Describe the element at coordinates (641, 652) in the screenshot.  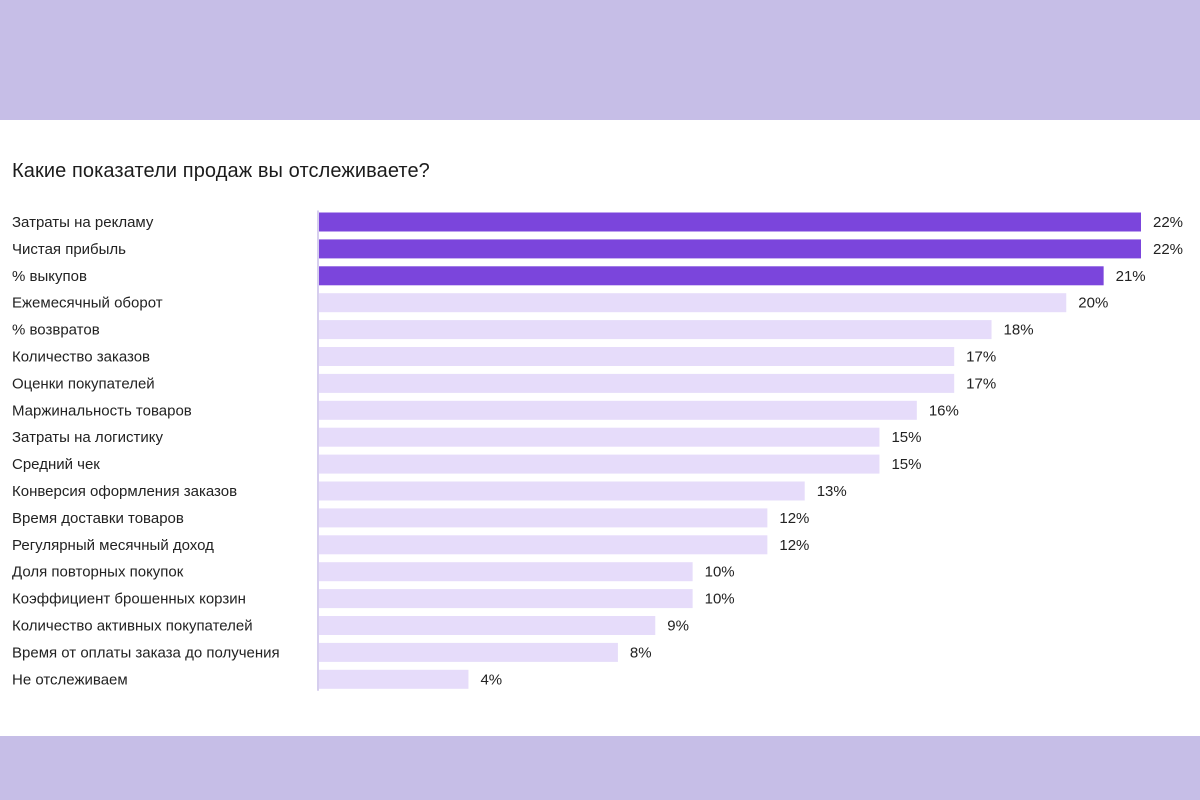
I see `value-label: 8%` at that location.